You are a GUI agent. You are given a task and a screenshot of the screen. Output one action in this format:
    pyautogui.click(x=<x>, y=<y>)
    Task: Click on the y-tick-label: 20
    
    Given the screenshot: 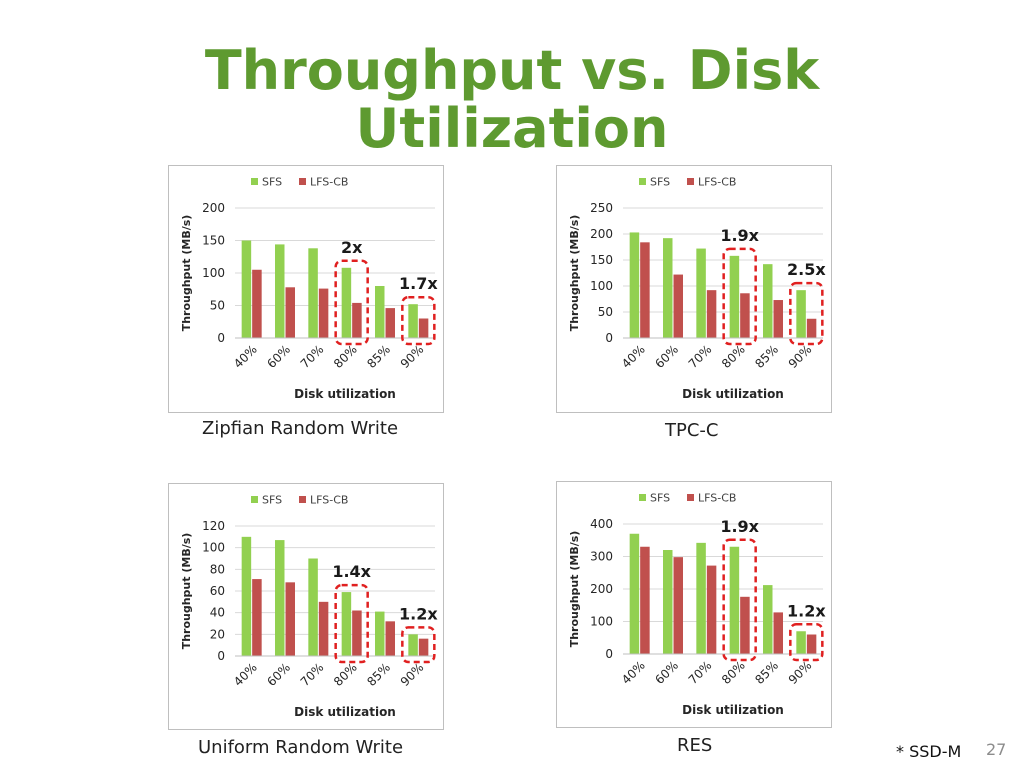 What is the action you would take?
    pyautogui.click(x=217, y=634)
    